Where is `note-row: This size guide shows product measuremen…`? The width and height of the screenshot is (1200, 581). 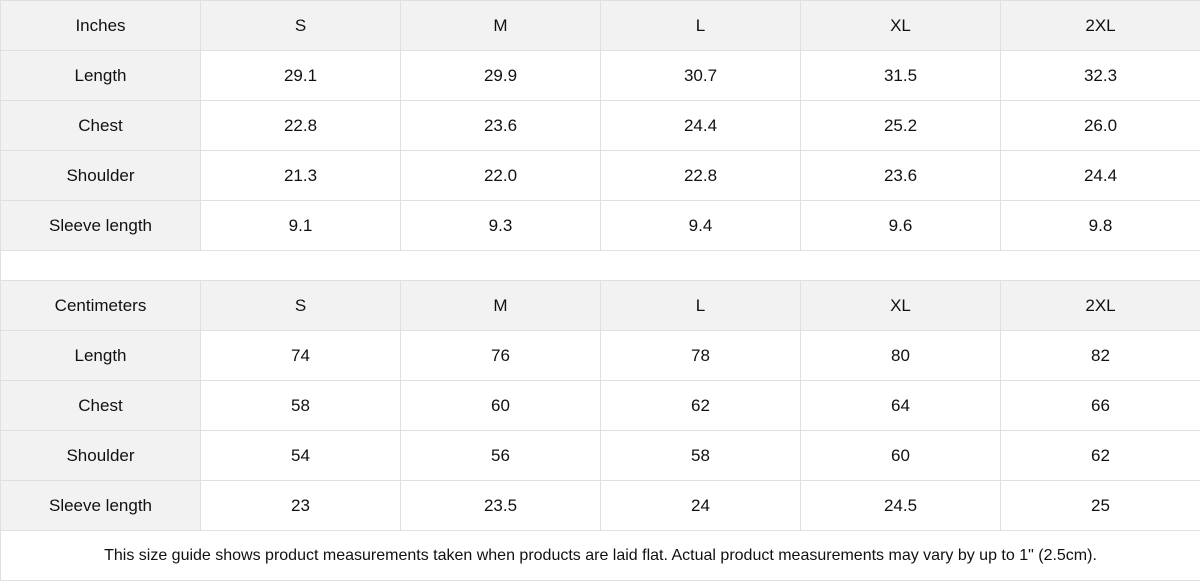
note-row: This size guide shows product measuremen… is located at coordinates (600, 556).